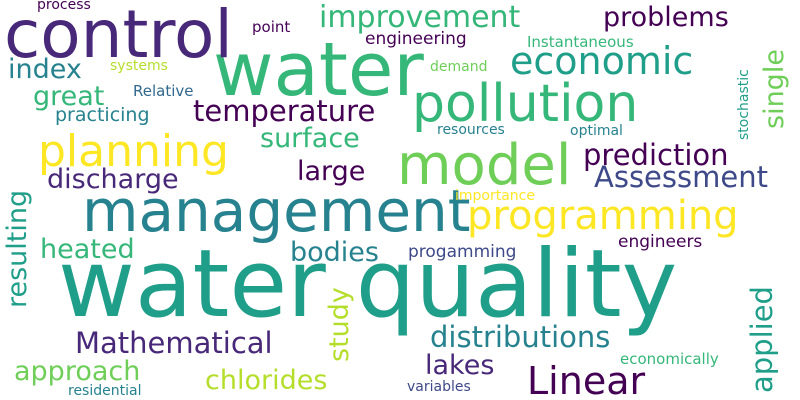 The width and height of the screenshot is (800, 400). I want to click on word-relative: Relative, so click(163, 91).